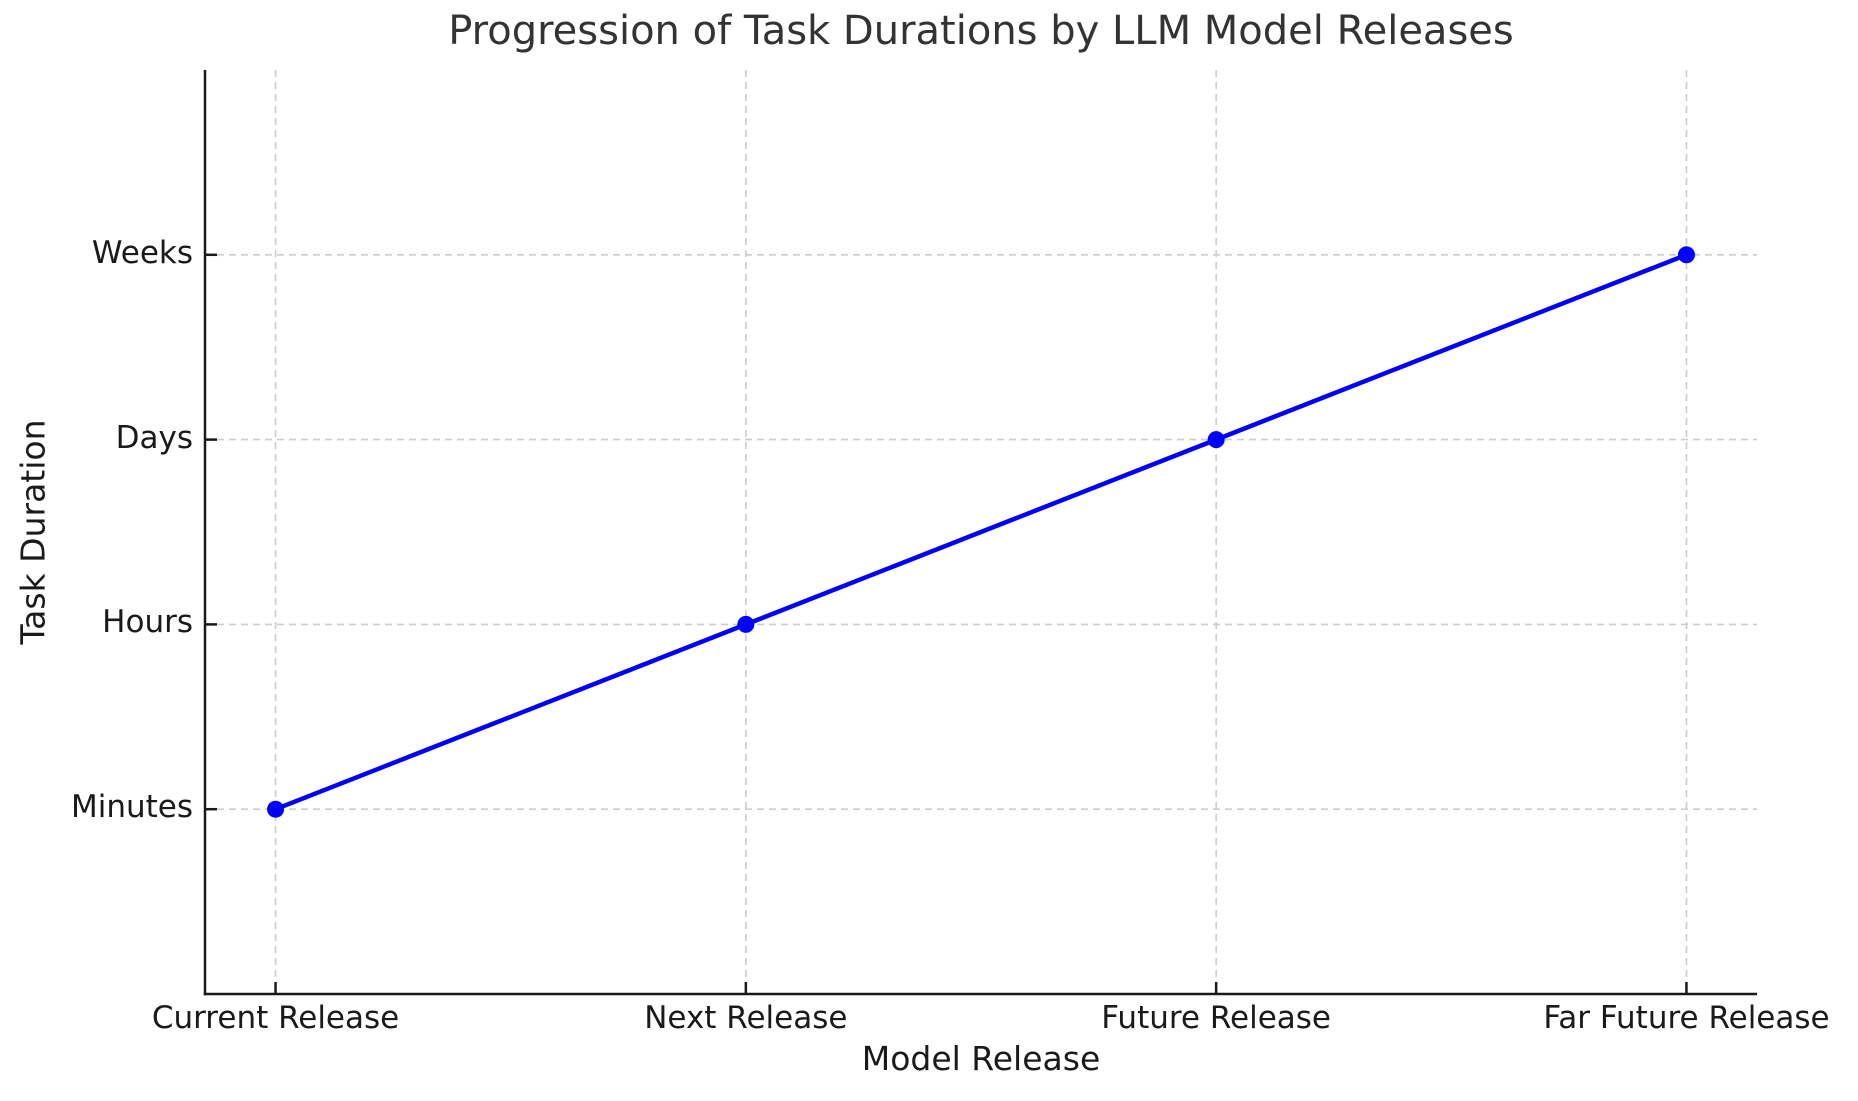 The width and height of the screenshot is (1858, 1101). I want to click on y-axis-label: Task Duration, so click(33, 532).